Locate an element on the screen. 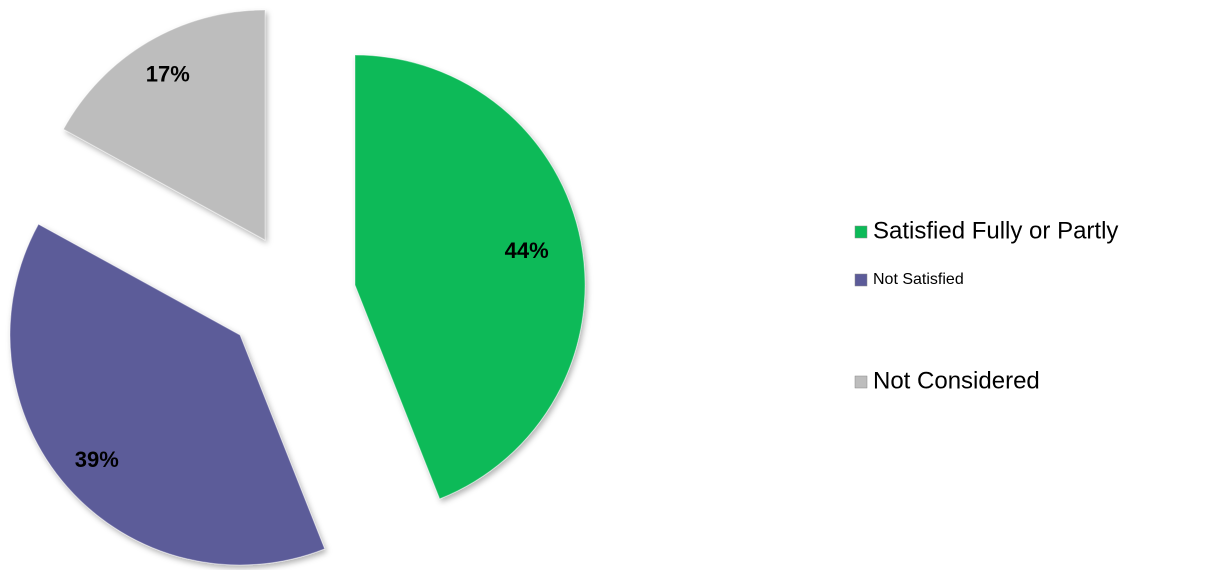 The width and height of the screenshot is (1216, 570). data-label: 44% is located at coordinates (527, 250).